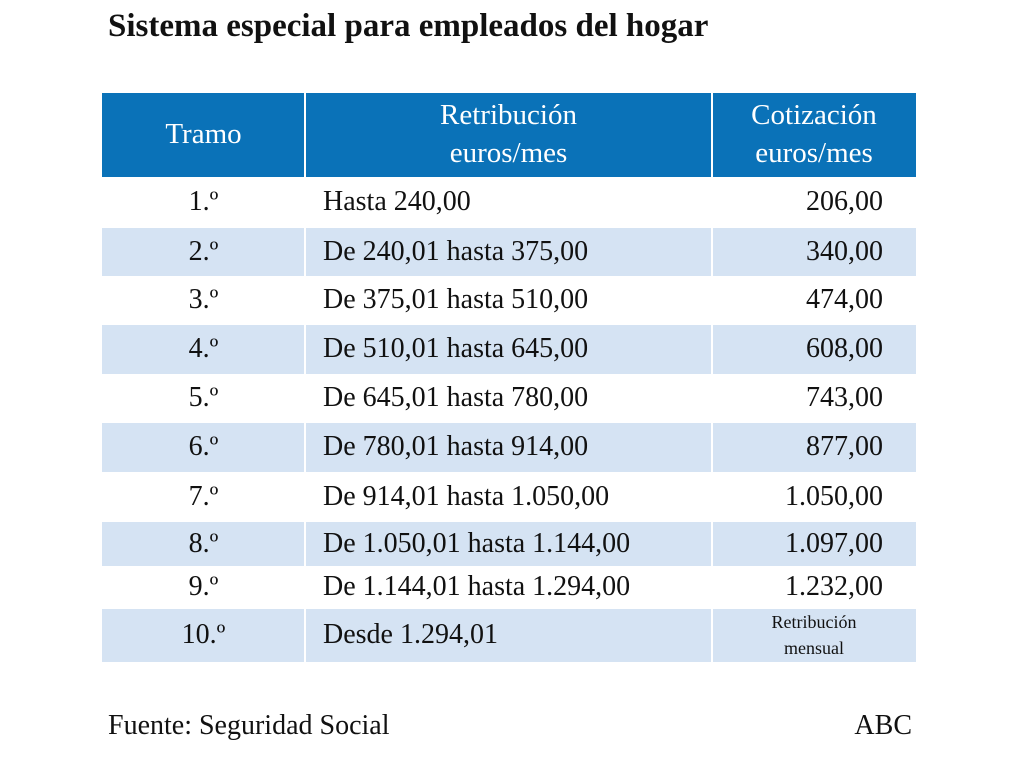  I want to click on table-cell: De 914,01 hasta 1.050,00, so click(508, 497).